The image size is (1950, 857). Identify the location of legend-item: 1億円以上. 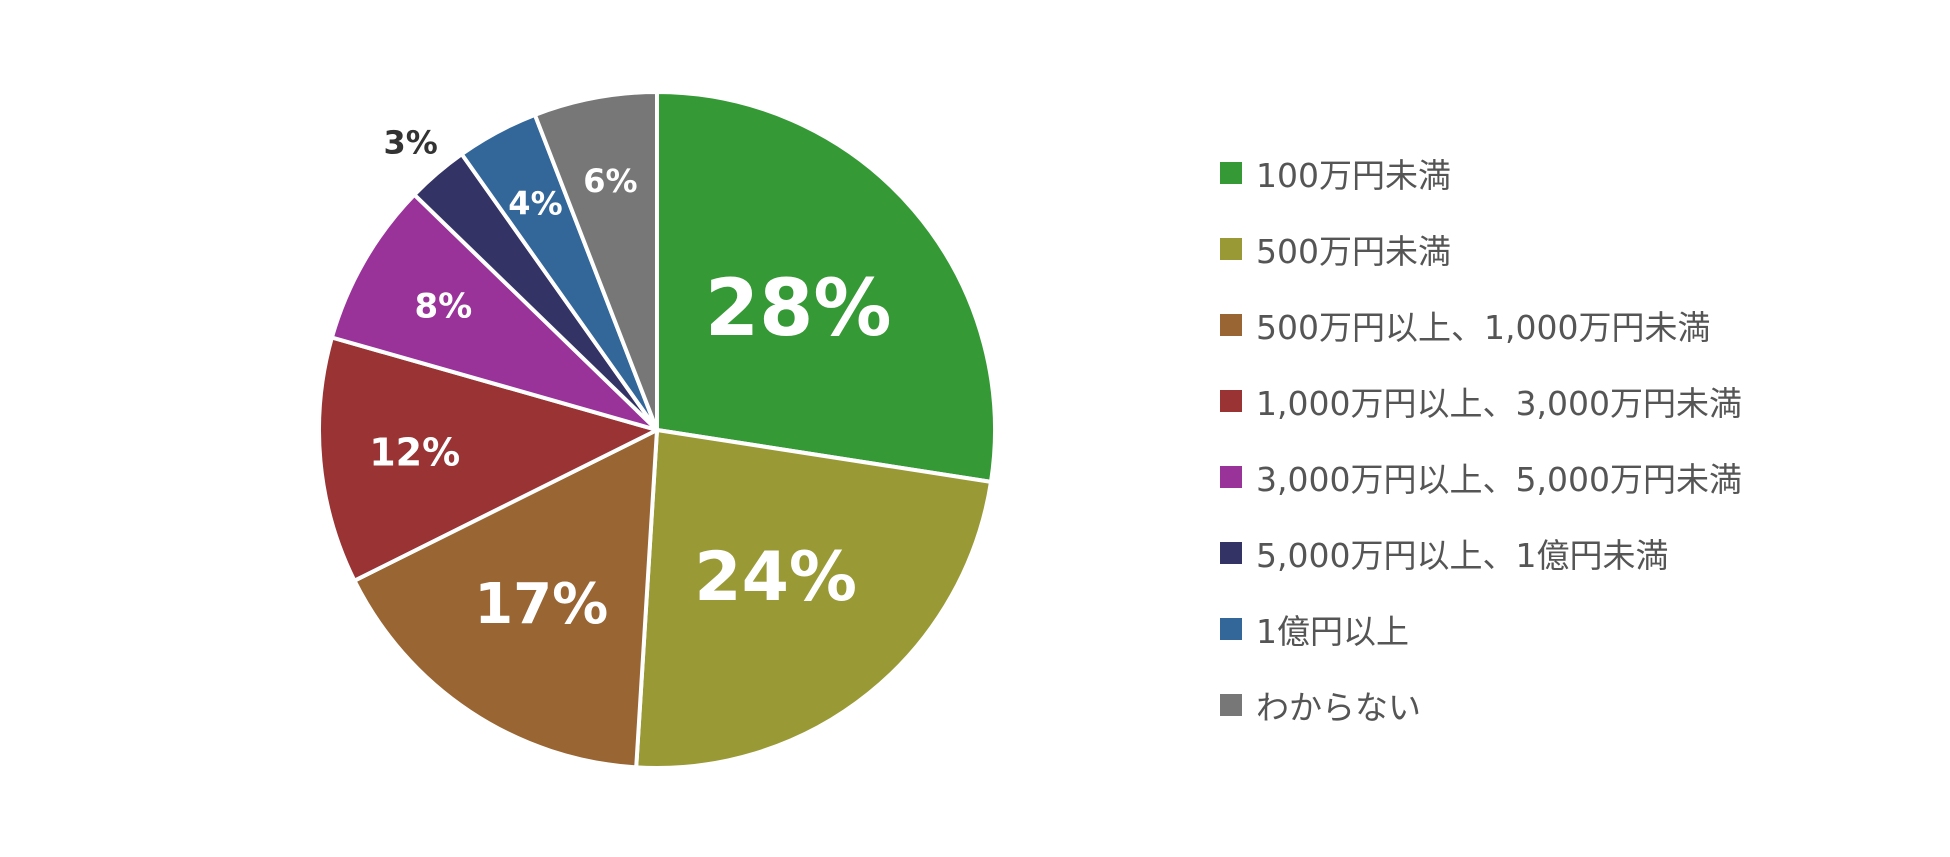
(1481, 629).